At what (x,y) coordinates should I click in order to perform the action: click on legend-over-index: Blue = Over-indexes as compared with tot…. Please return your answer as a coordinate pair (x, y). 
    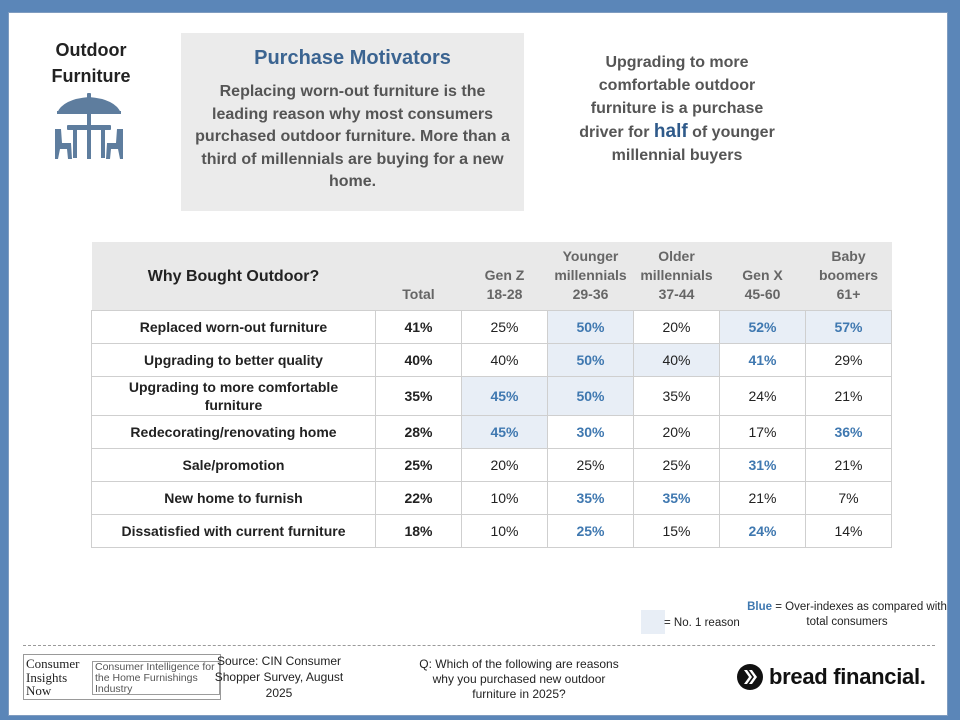
    Looking at the image, I should click on (847, 615).